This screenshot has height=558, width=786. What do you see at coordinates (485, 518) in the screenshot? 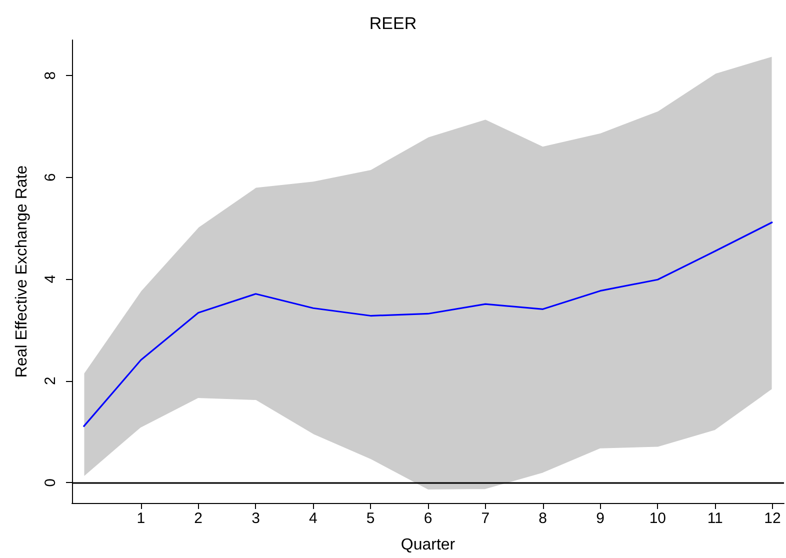
I see `x-tick-label: 7` at bounding box center [485, 518].